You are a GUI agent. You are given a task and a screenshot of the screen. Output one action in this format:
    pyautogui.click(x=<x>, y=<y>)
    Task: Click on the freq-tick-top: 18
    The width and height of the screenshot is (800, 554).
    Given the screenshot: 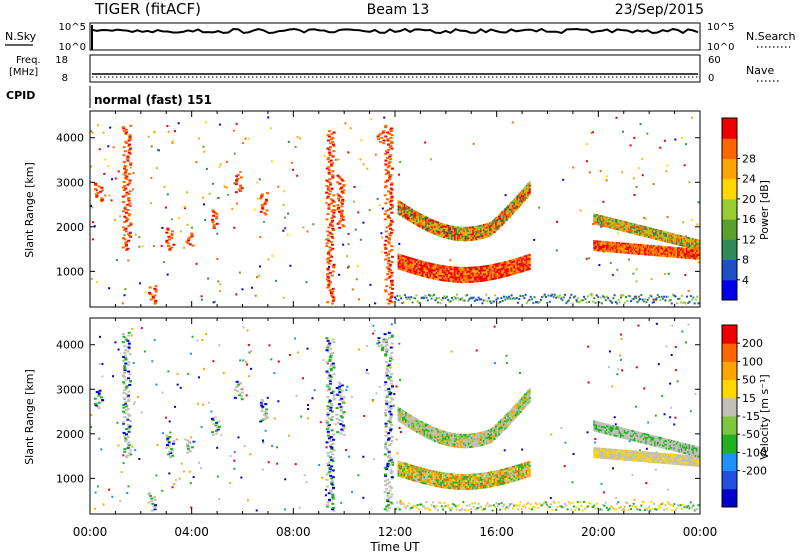 What is the action you would take?
    pyautogui.click(x=61, y=60)
    